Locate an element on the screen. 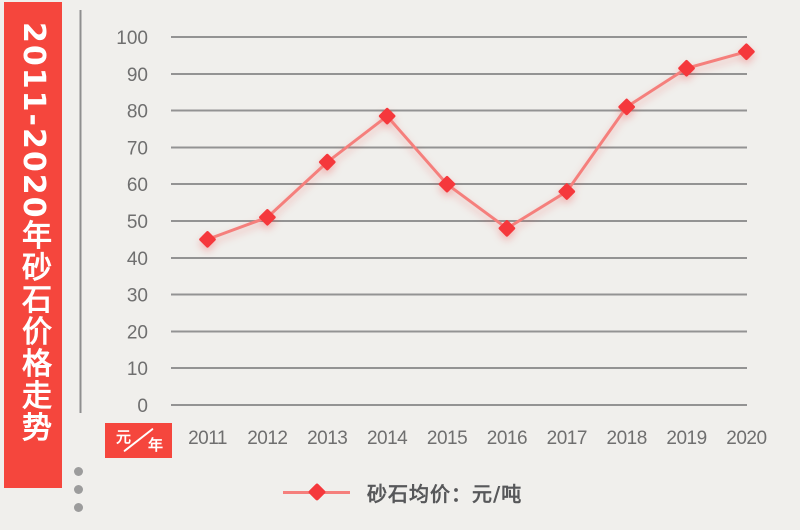 The image size is (800, 530). y-tick-label: 0 is located at coordinates (142, 406).